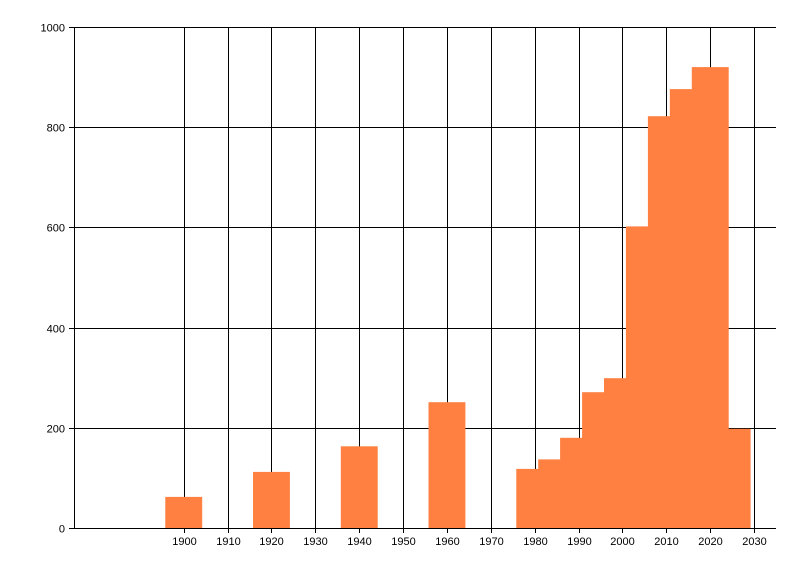  What do you see at coordinates (228, 542) in the screenshot?
I see `x-tick-label: 1910` at bounding box center [228, 542].